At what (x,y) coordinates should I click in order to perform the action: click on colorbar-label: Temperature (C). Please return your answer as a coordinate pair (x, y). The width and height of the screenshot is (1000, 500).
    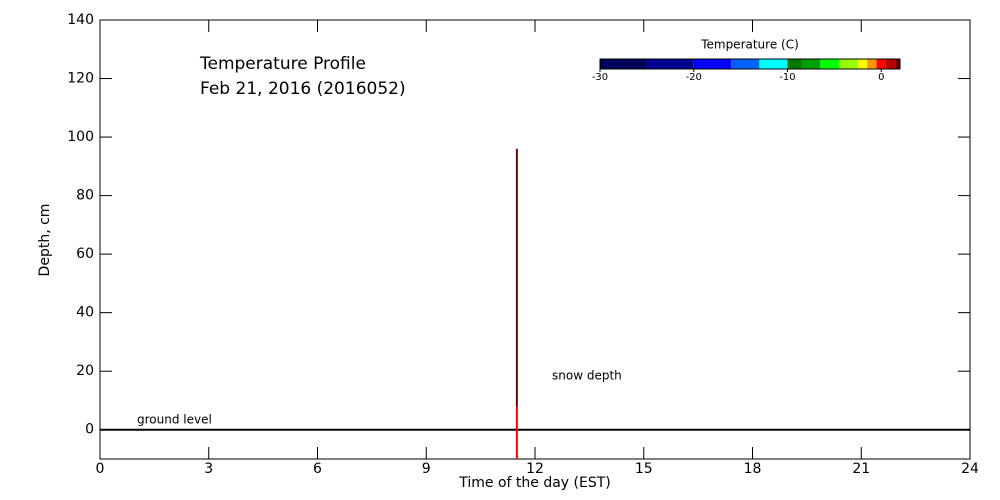
    Looking at the image, I should click on (749, 45).